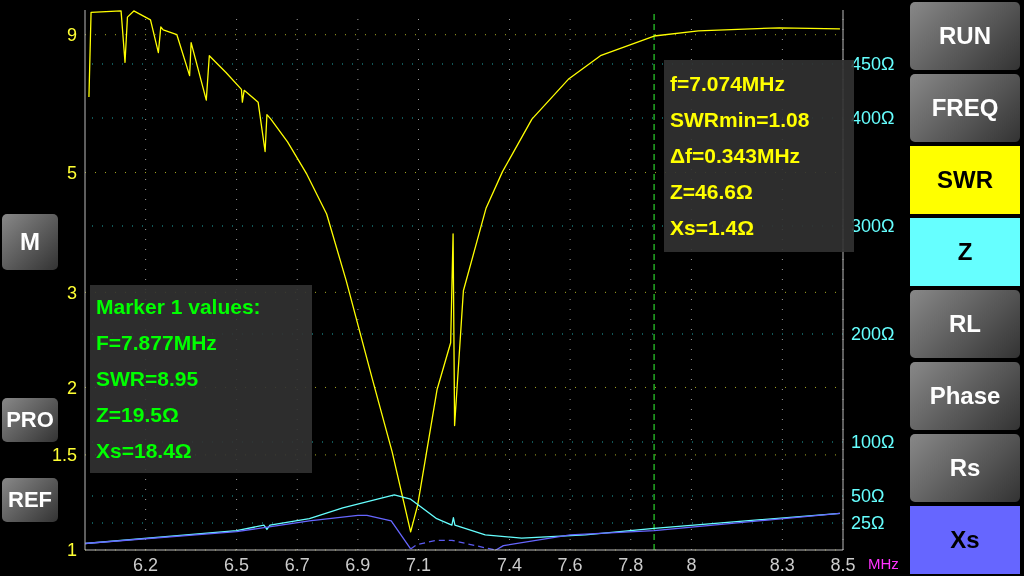 The height and width of the screenshot is (576, 1024). What do you see at coordinates (358, 564) in the screenshot?
I see `x-tick-label: 6.9` at bounding box center [358, 564].